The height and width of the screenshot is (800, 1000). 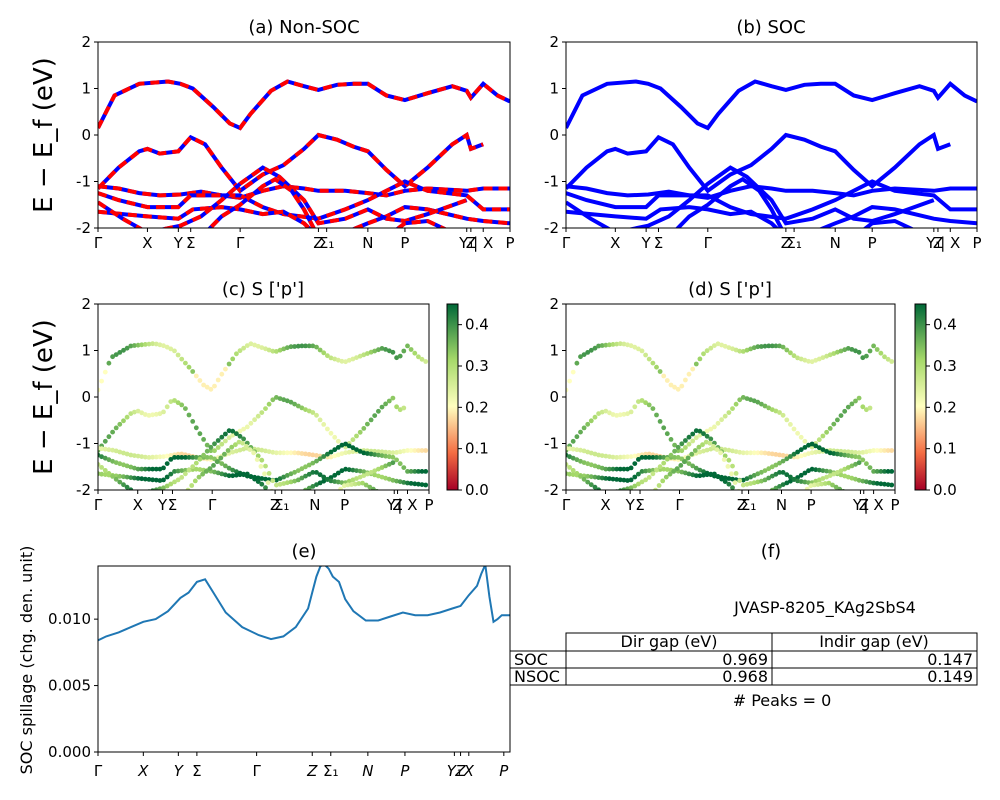 What do you see at coordinates (263, 415) in the screenshot?
I see `panel-c-projected-bands` at bounding box center [263, 415].